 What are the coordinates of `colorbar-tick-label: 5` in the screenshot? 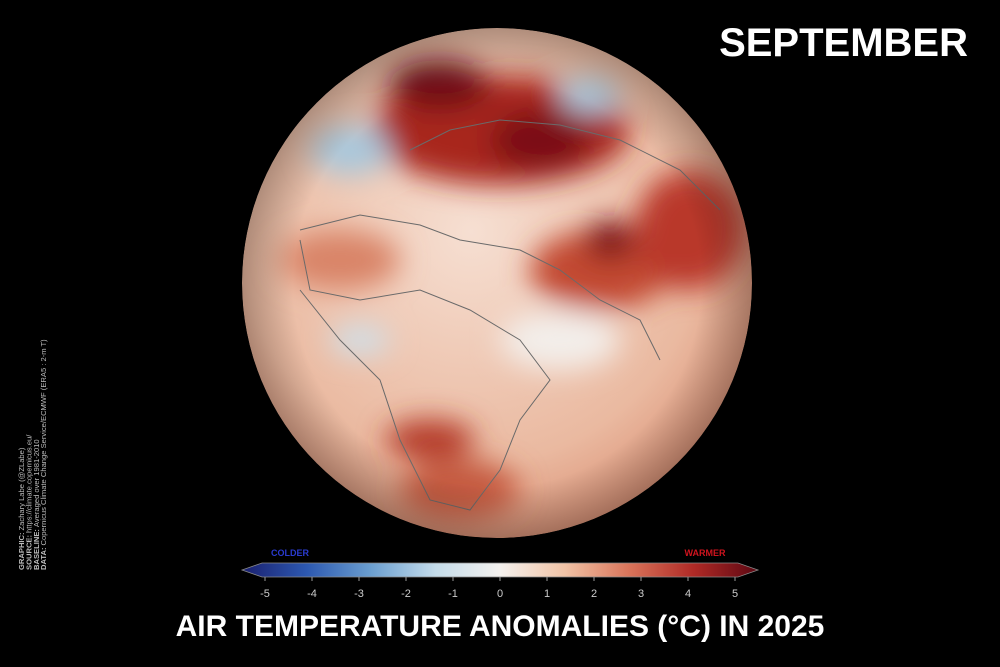 It's located at (735, 594).